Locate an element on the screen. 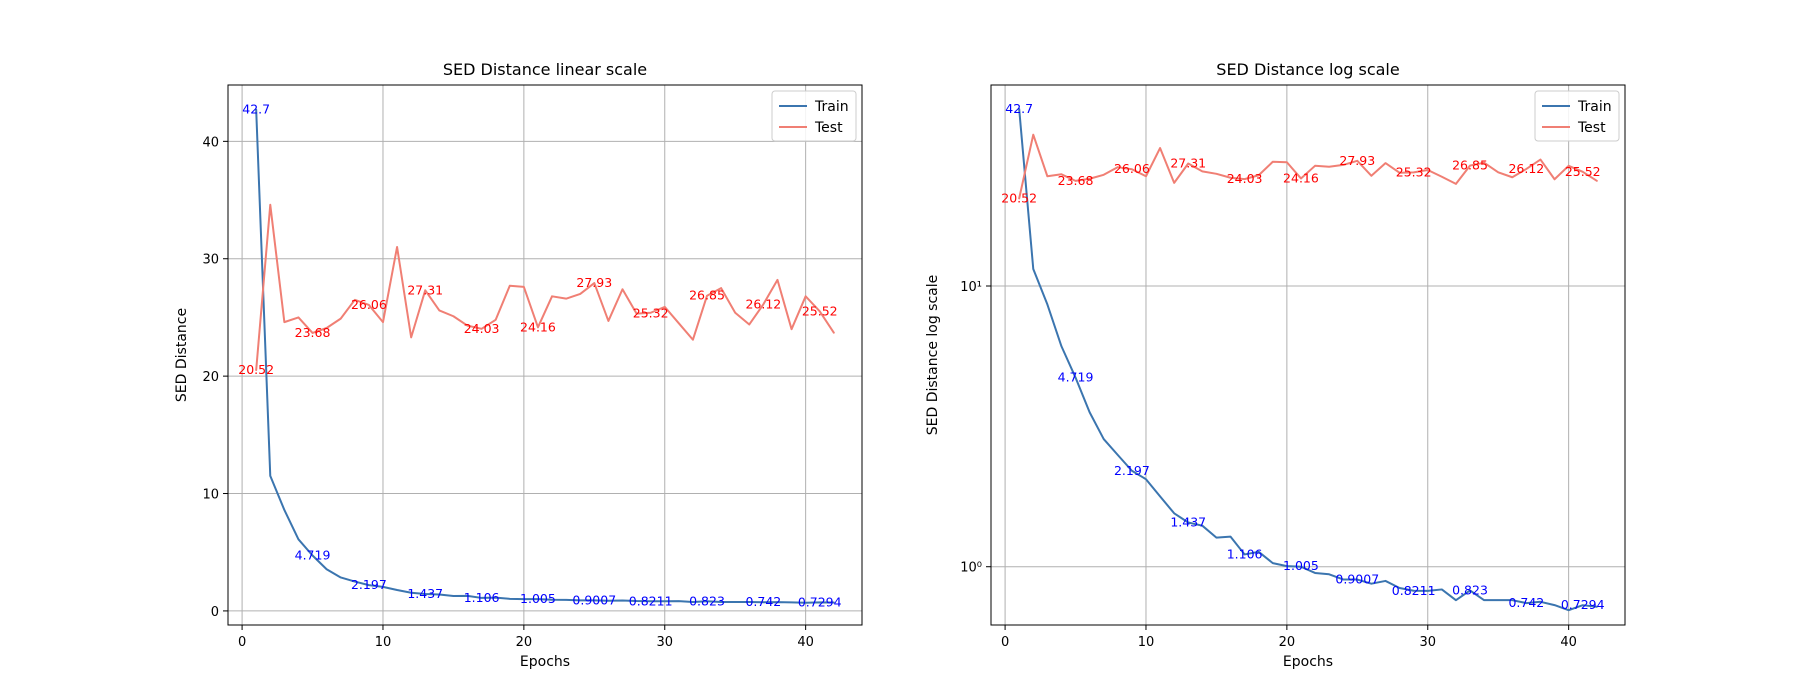  y-tick-label: 40 is located at coordinates (210, 142).